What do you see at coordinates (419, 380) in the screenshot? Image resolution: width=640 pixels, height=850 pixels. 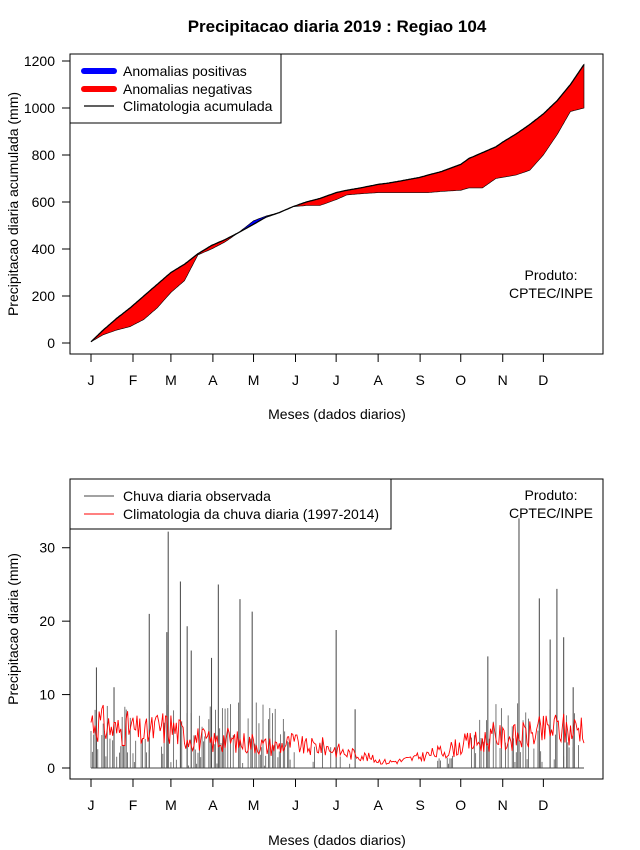 I see `chart1-x-tick-label: S` at bounding box center [419, 380].